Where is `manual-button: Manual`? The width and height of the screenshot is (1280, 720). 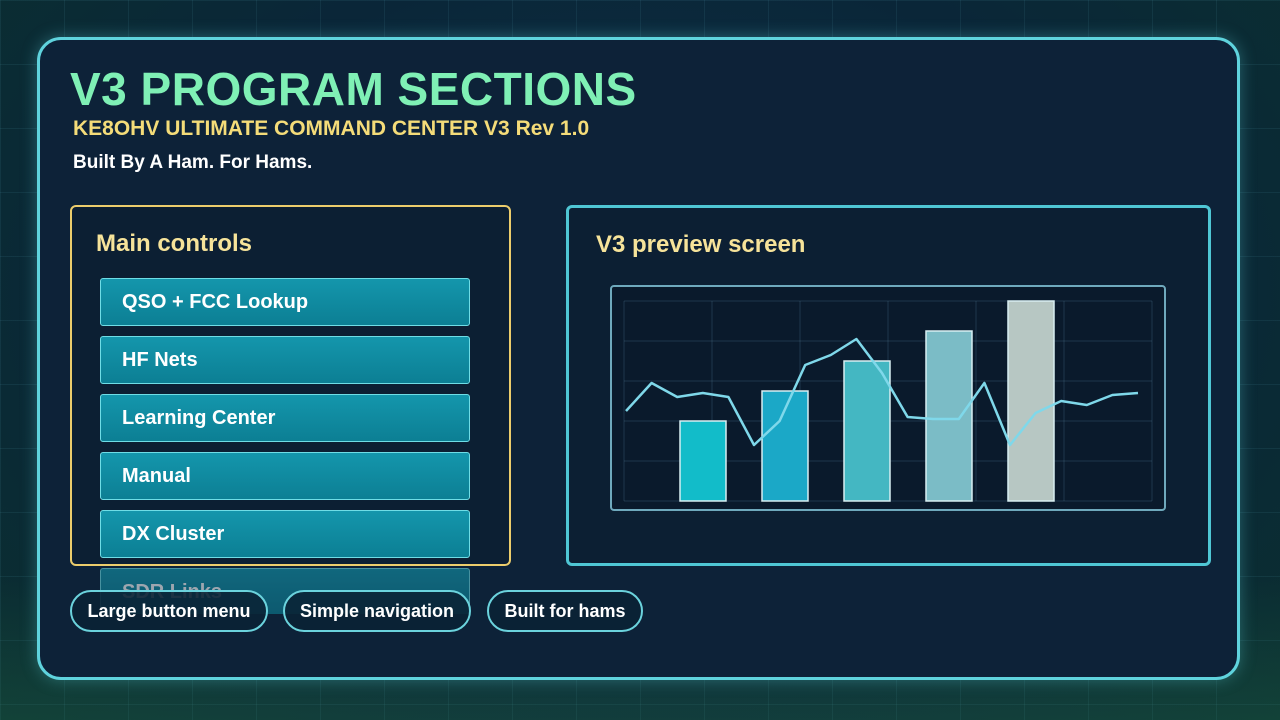 manual-button: Manual is located at coordinates (285, 476).